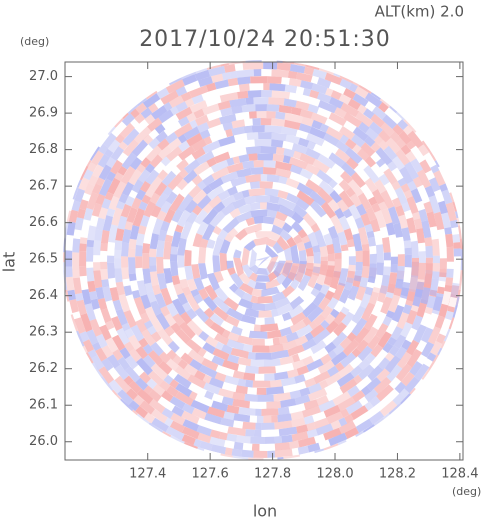 The image size is (491, 521). Describe the element at coordinates (43, 149) in the screenshot. I see `y-tick-label: 26.8` at that location.